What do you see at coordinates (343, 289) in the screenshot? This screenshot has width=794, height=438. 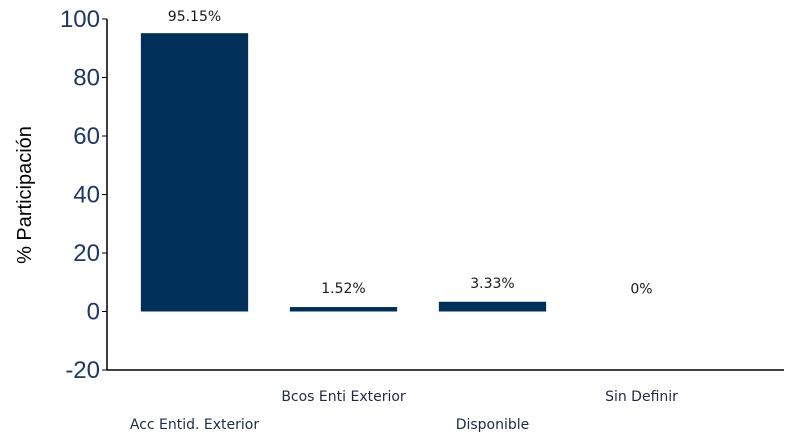 I see `data-label-2: 1.52%` at bounding box center [343, 289].